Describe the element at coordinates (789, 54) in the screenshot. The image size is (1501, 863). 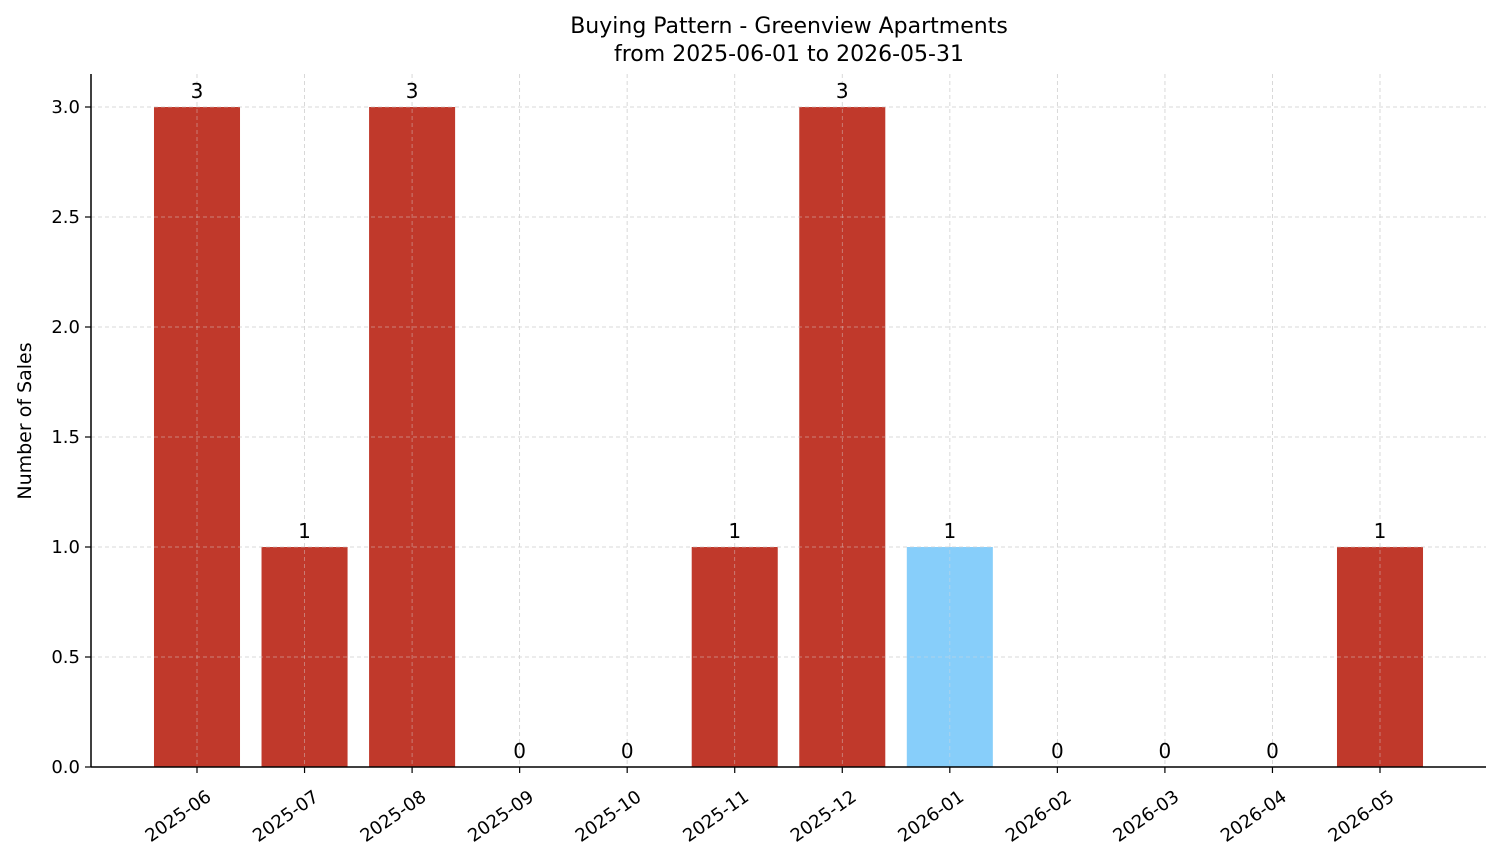
I see `chart-subtitle: from 2025-06-01 to 2026-05-31` at that location.